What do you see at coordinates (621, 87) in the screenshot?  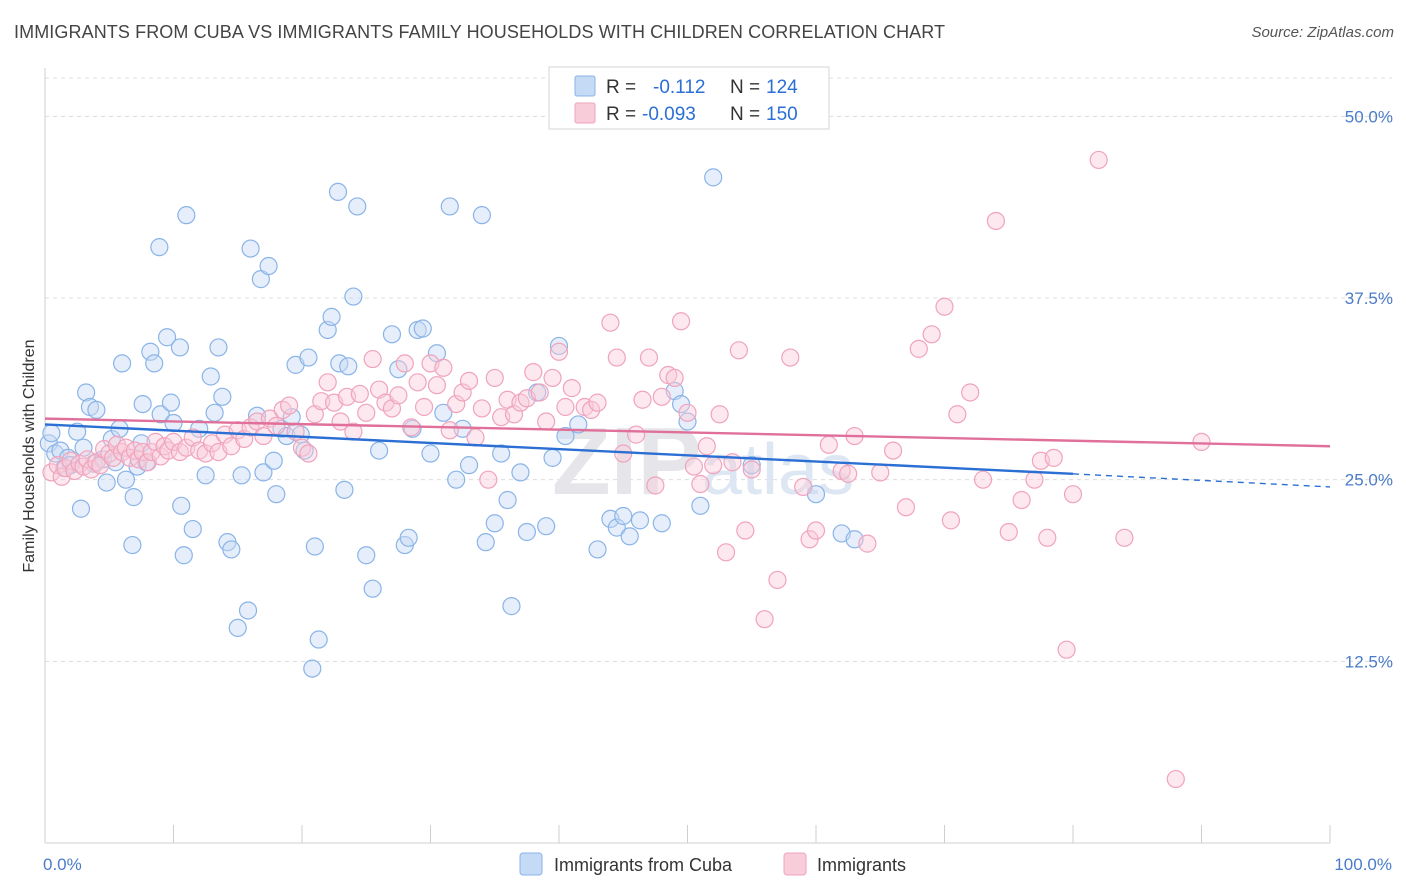 I see `stats-r-label-cuba: R =` at bounding box center [621, 87].